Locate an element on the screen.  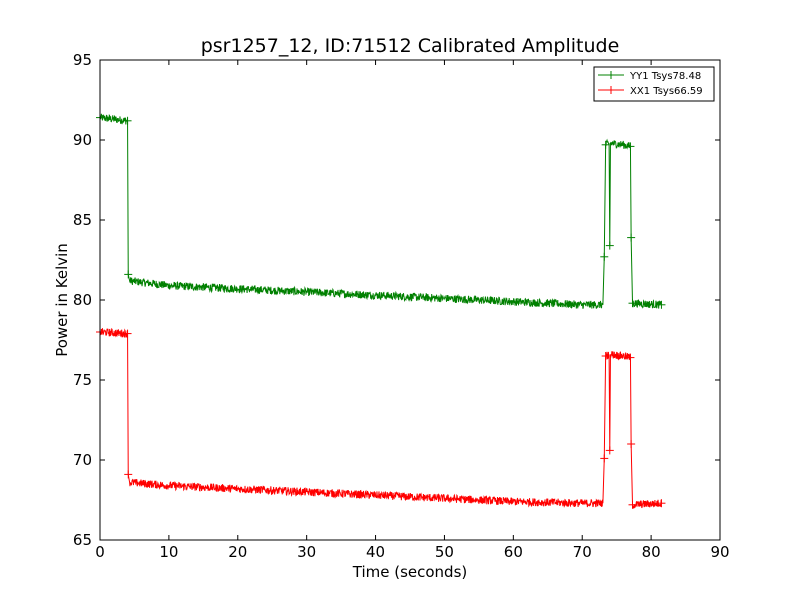
y-tick-label: 85 is located at coordinates (82, 220).